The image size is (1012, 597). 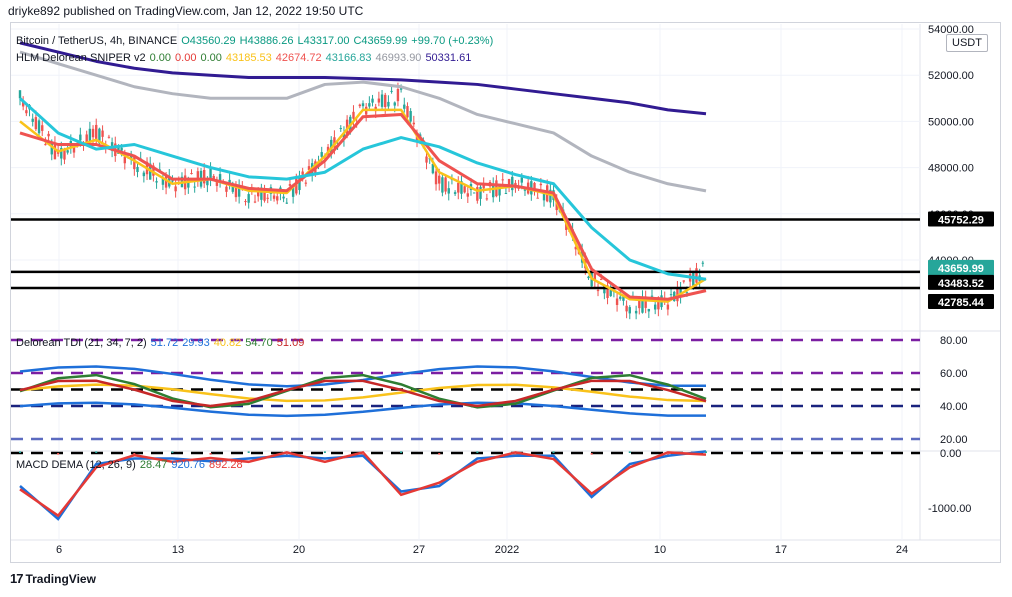 What do you see at coordinates (208, 41) in the screenshot?
I see `legend-value: O43560.29` at bounding box center [208, 41].